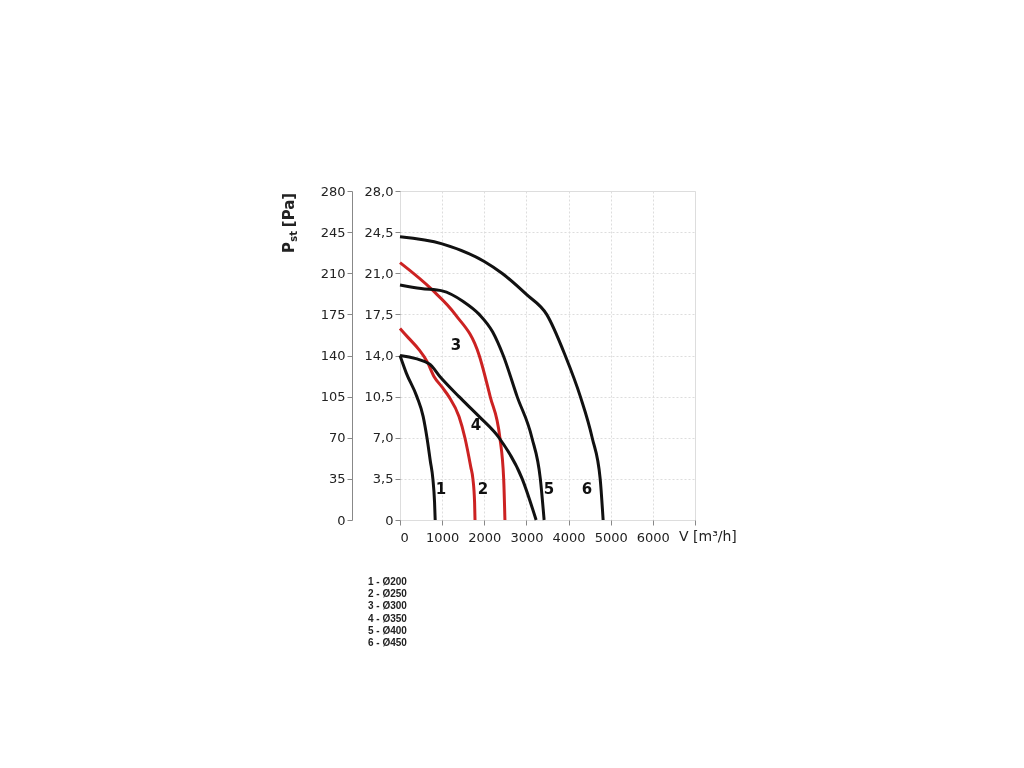 Image resolution: width=1024 pixels, height=768 pixels. Describe the element at coordinates (549, 489) in the screenshot. I see `annotation: 5` at that location.